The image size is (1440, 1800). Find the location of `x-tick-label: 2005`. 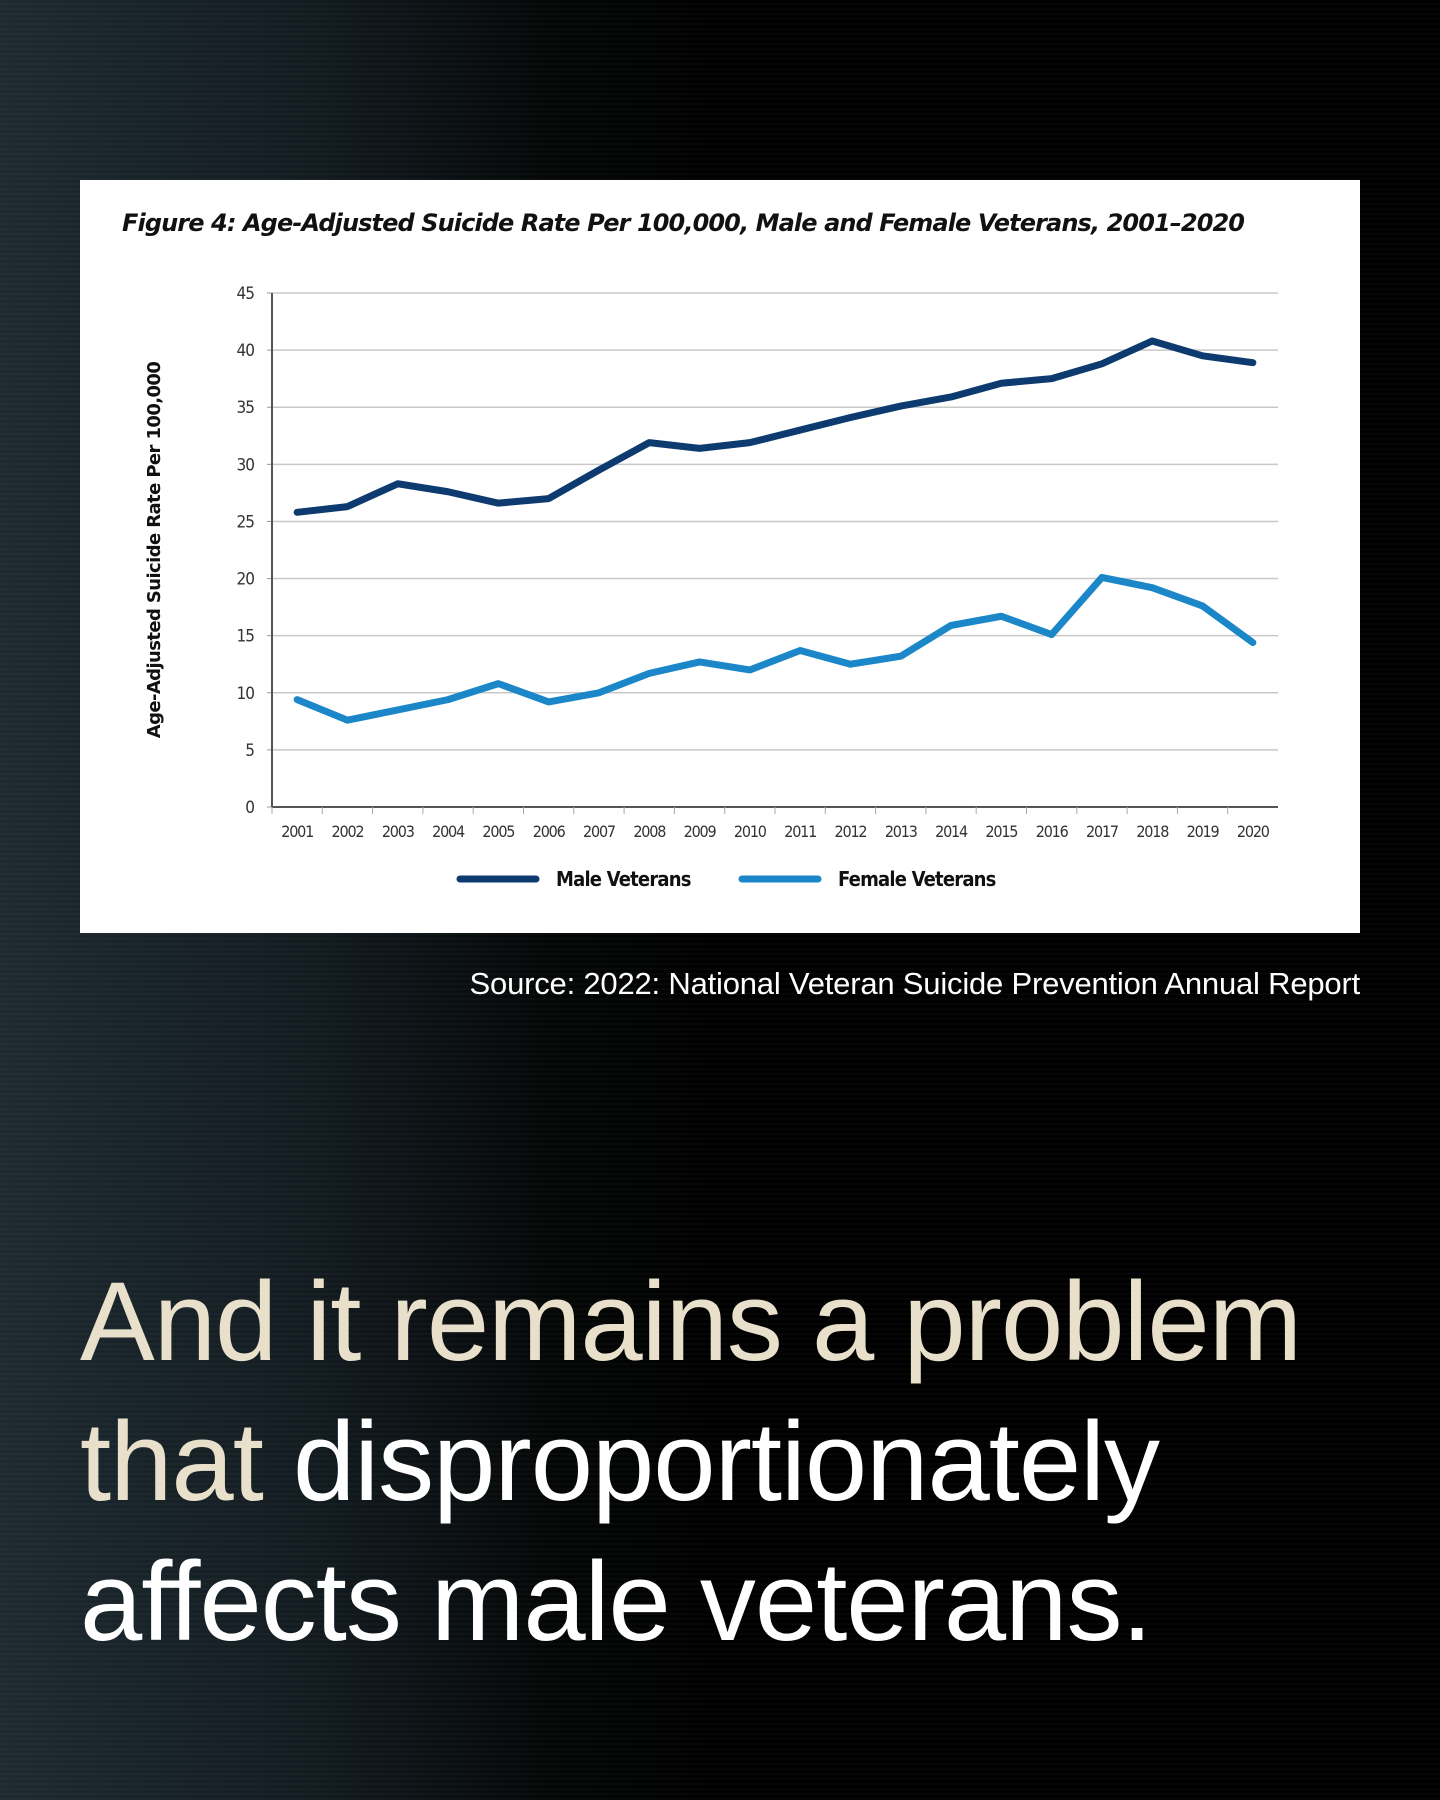

x-tick-label: 2005 is located at coordinates (498, 831).